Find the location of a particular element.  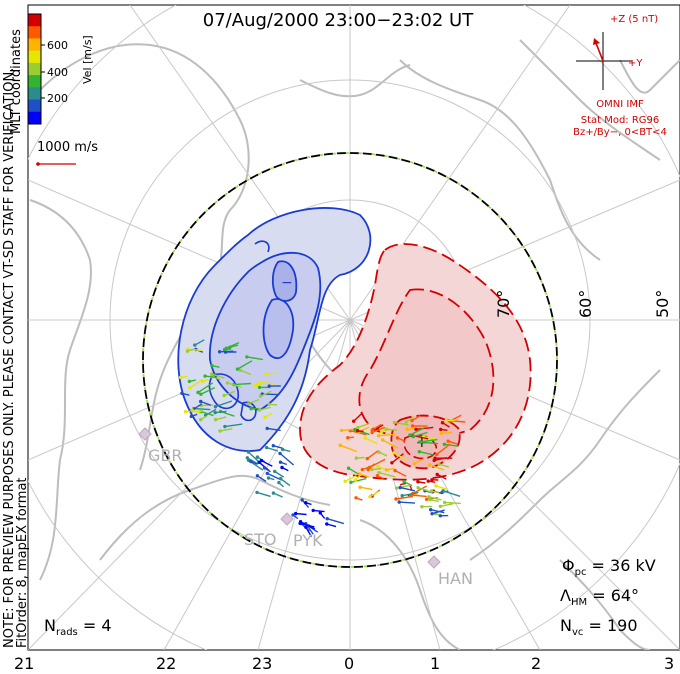

station-marker-sto is located at coordinates (287, 519).